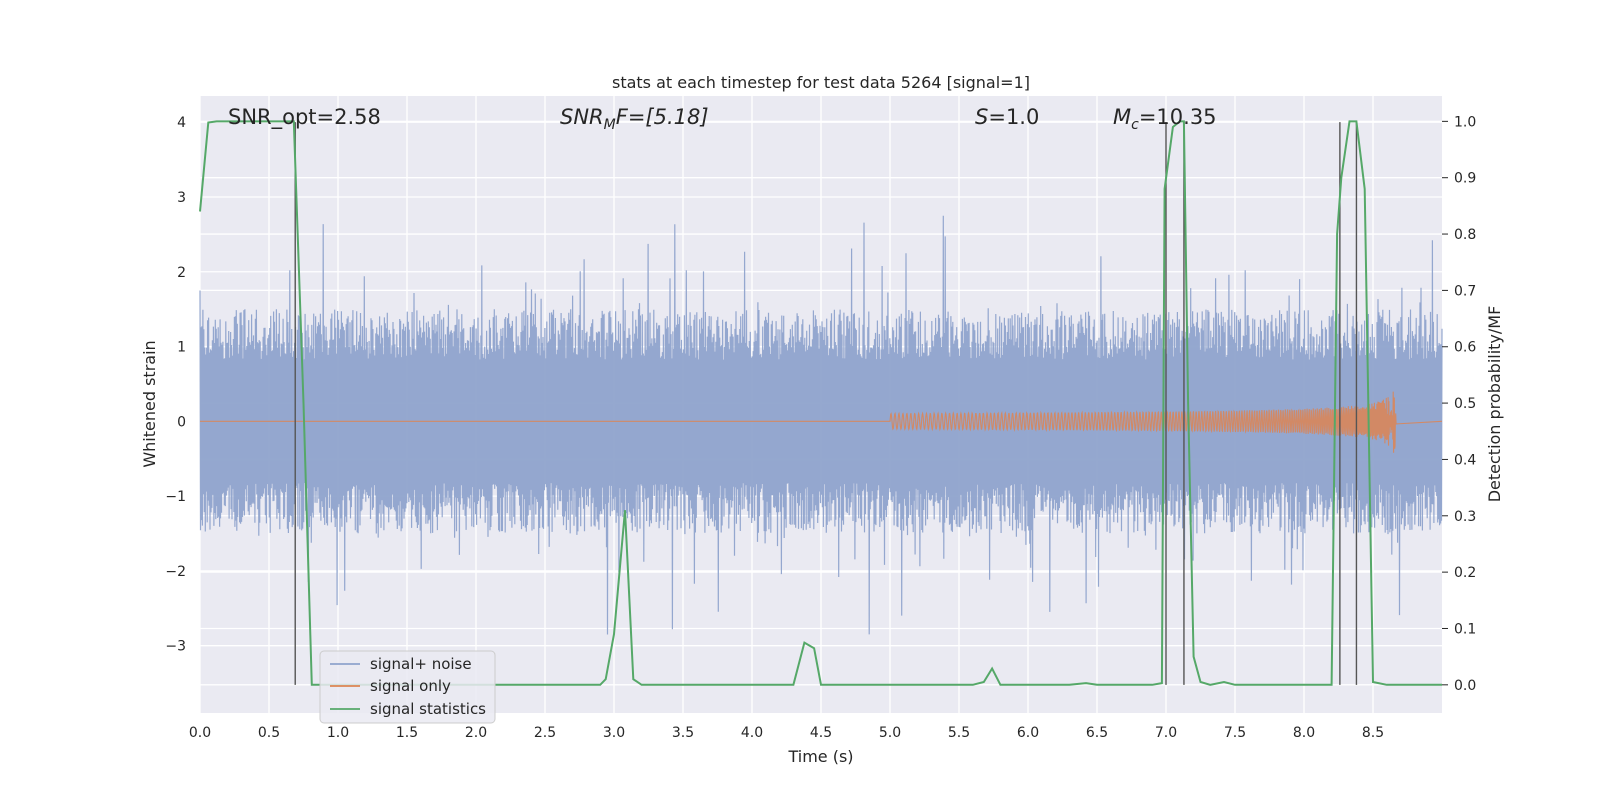  I want to click on x-tick-label: 2.0, so click(476, 733).